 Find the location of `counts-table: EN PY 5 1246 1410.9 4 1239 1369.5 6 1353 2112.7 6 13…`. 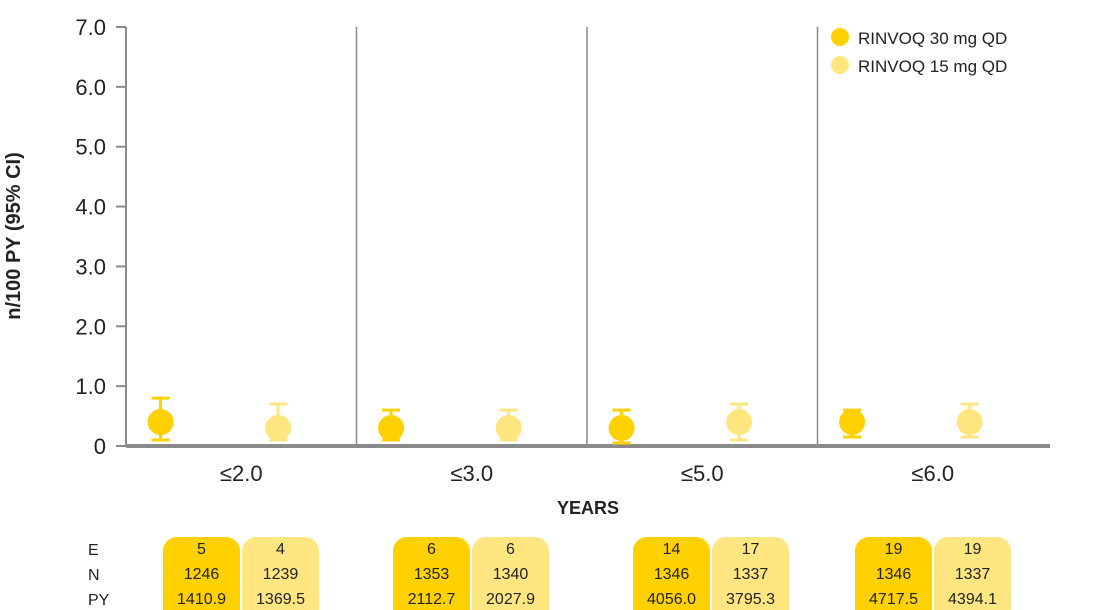

counts-table: EN PY 5 1246 1410.9 4 1239 1369.5 6 1353 2112.7 6 13… is located at coordinates (549, 573).